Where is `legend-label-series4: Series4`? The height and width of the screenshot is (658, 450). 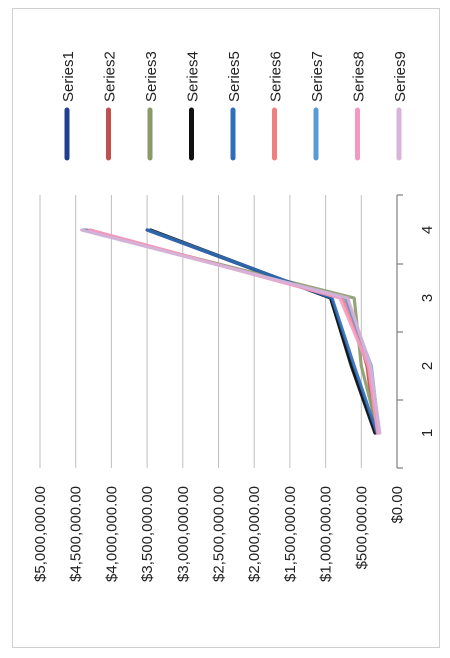
legend-label-series4: Series4 is located at coordinates (193, 76).